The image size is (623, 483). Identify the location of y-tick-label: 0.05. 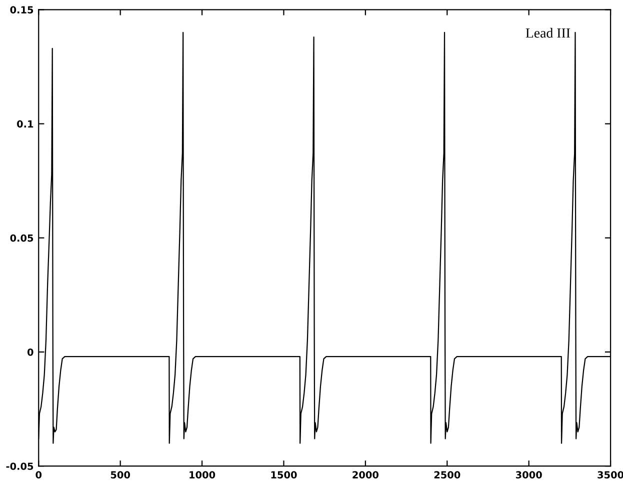
(22, 238).